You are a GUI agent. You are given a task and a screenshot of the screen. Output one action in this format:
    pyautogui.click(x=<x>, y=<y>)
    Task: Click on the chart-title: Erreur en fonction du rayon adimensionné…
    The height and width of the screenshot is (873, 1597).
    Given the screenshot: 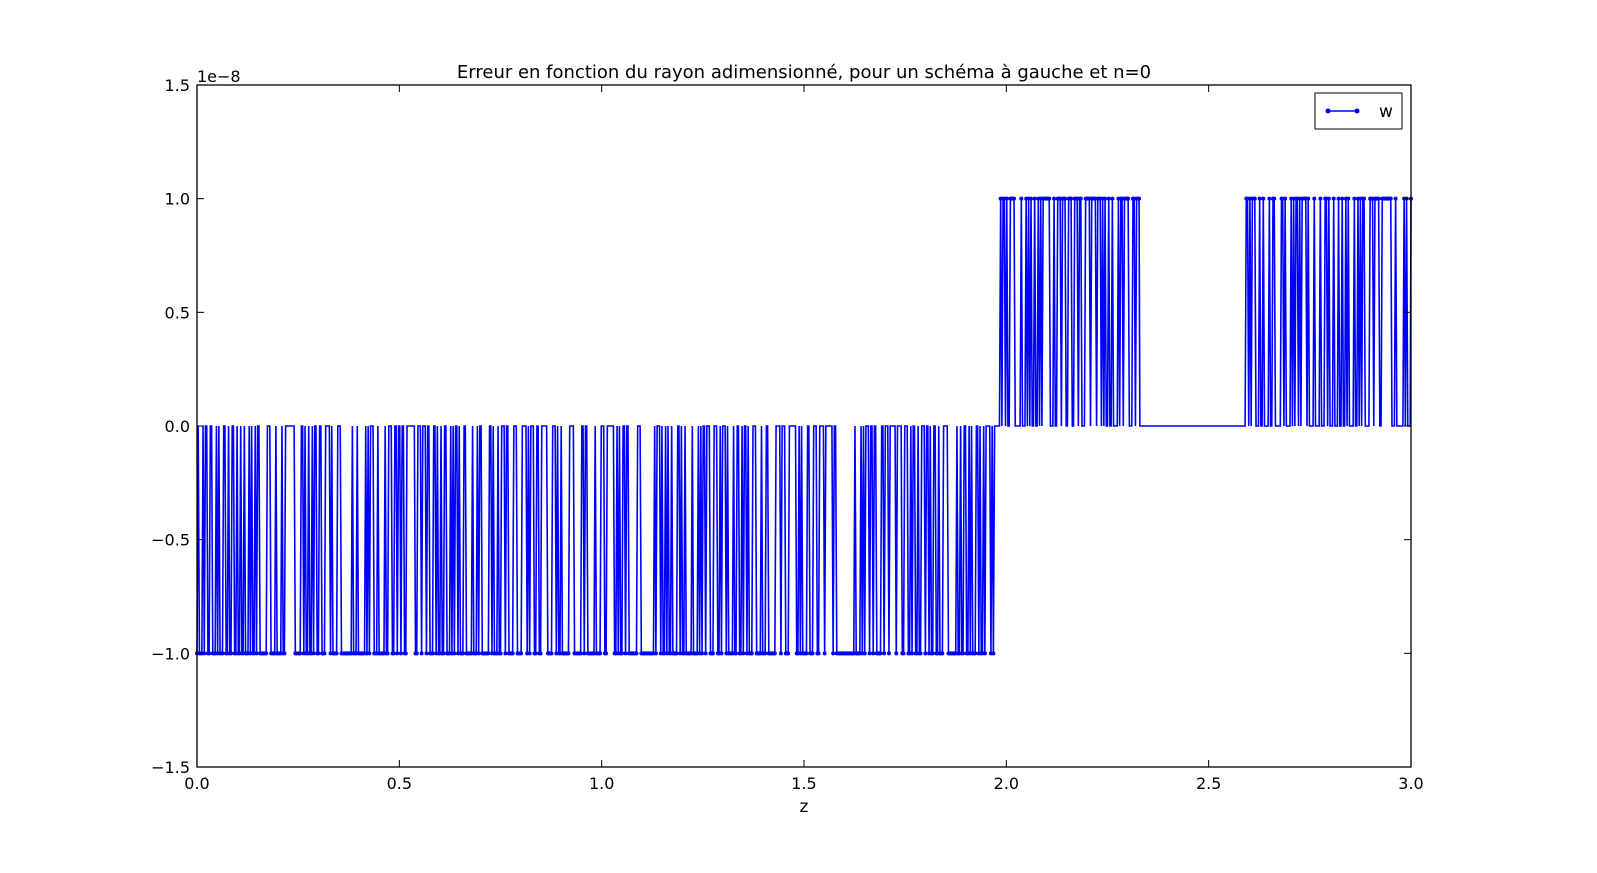 What is the action you would take?
    pyautogui.click(x=804, y=72)
    